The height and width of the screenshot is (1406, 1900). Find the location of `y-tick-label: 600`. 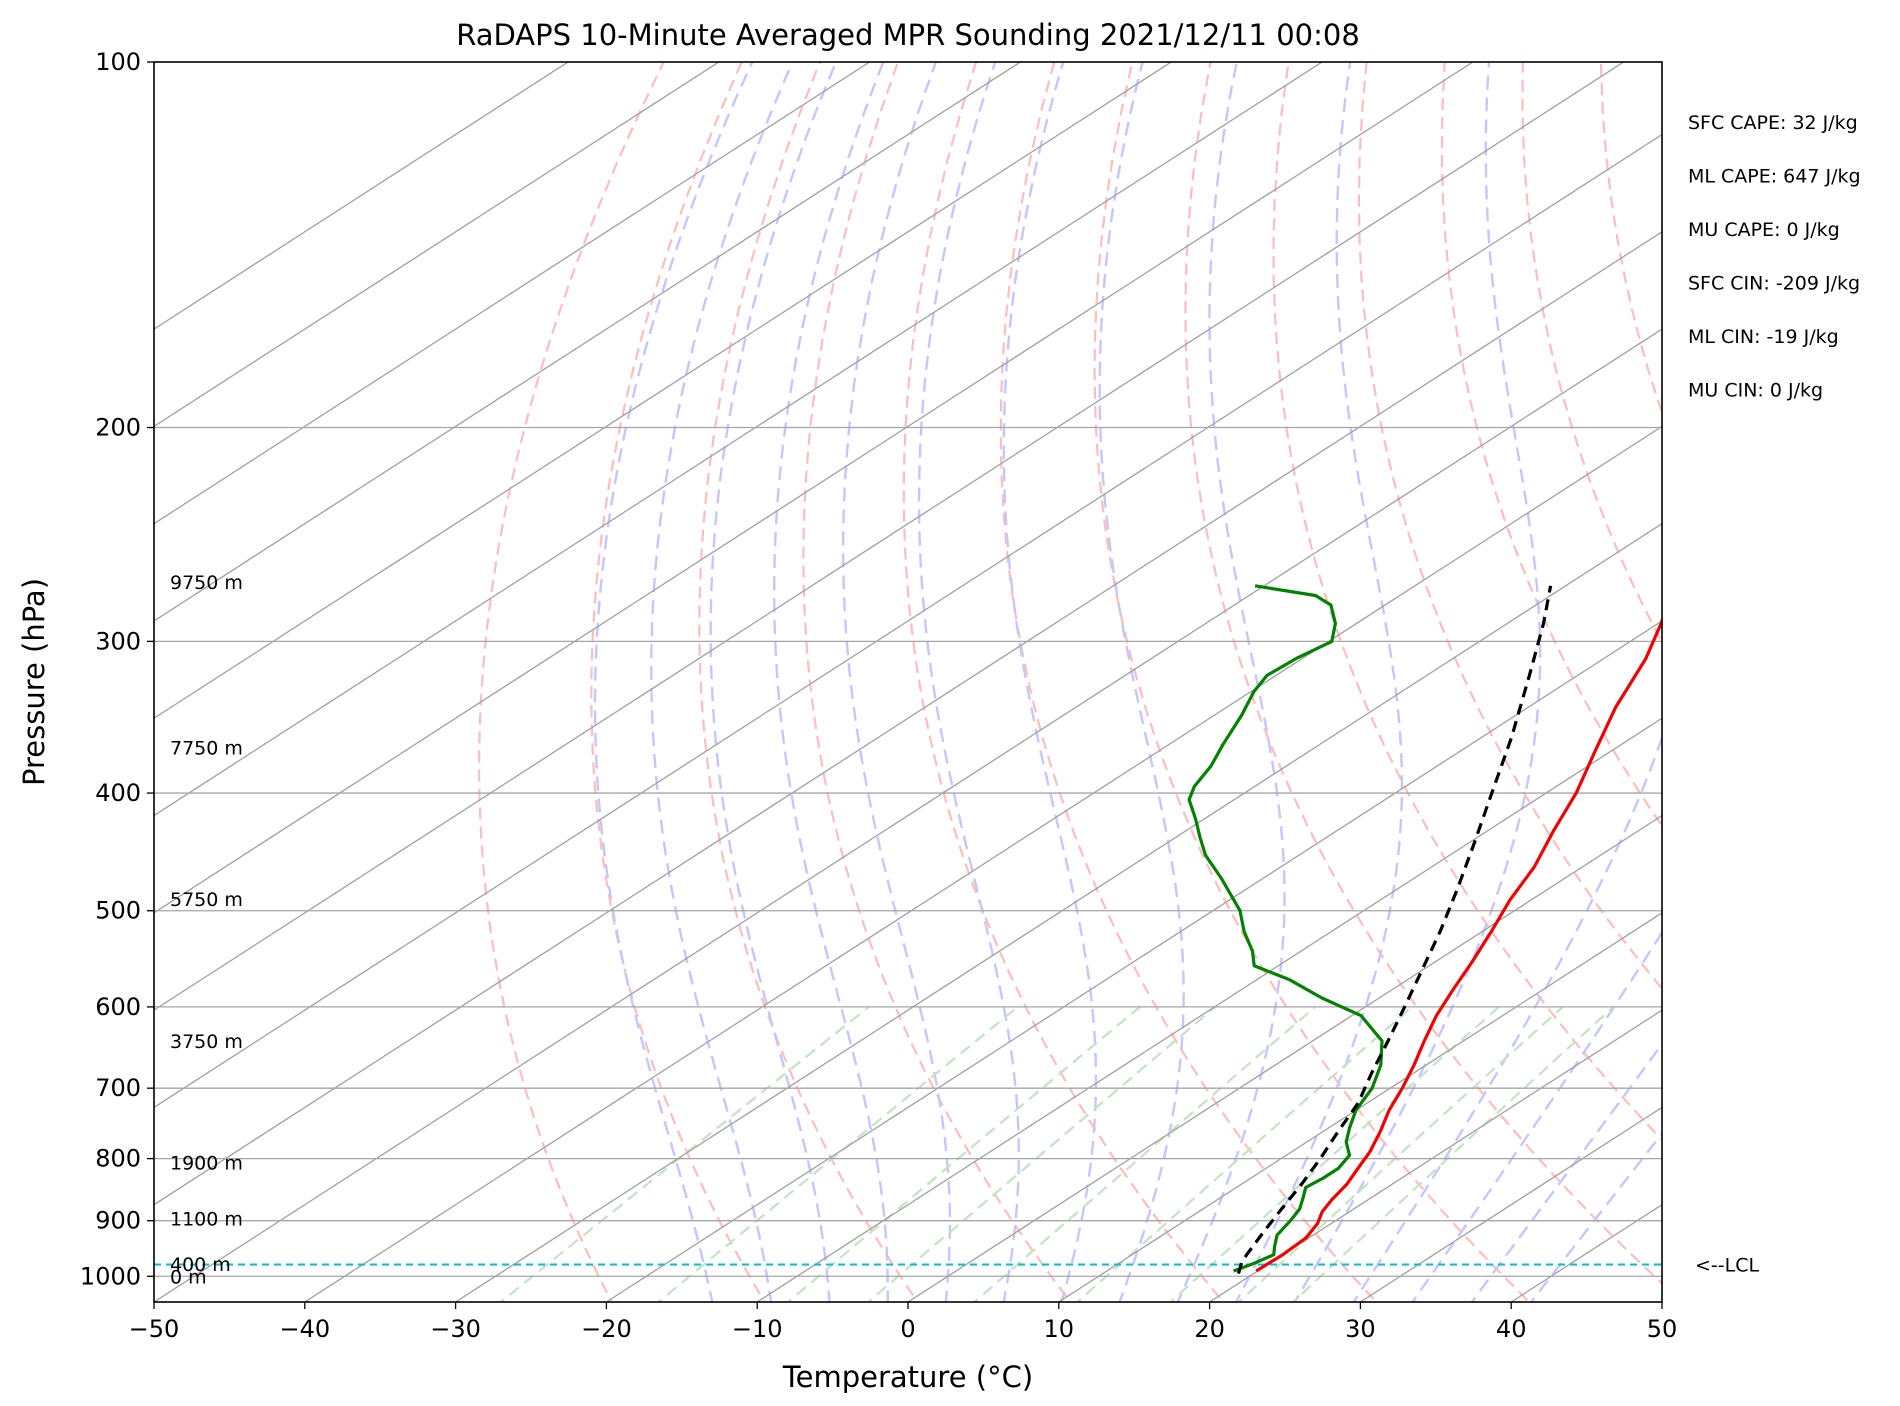

y-tick-label: 600 is located at coordinates (118, 1007).